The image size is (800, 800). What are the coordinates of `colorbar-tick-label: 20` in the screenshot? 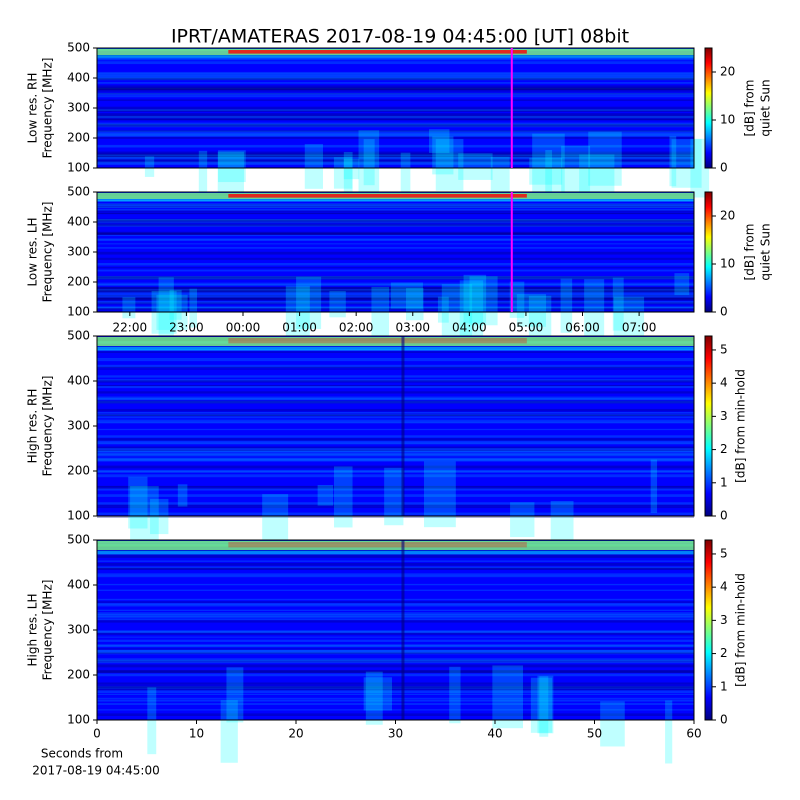 It's located at (727, 72).